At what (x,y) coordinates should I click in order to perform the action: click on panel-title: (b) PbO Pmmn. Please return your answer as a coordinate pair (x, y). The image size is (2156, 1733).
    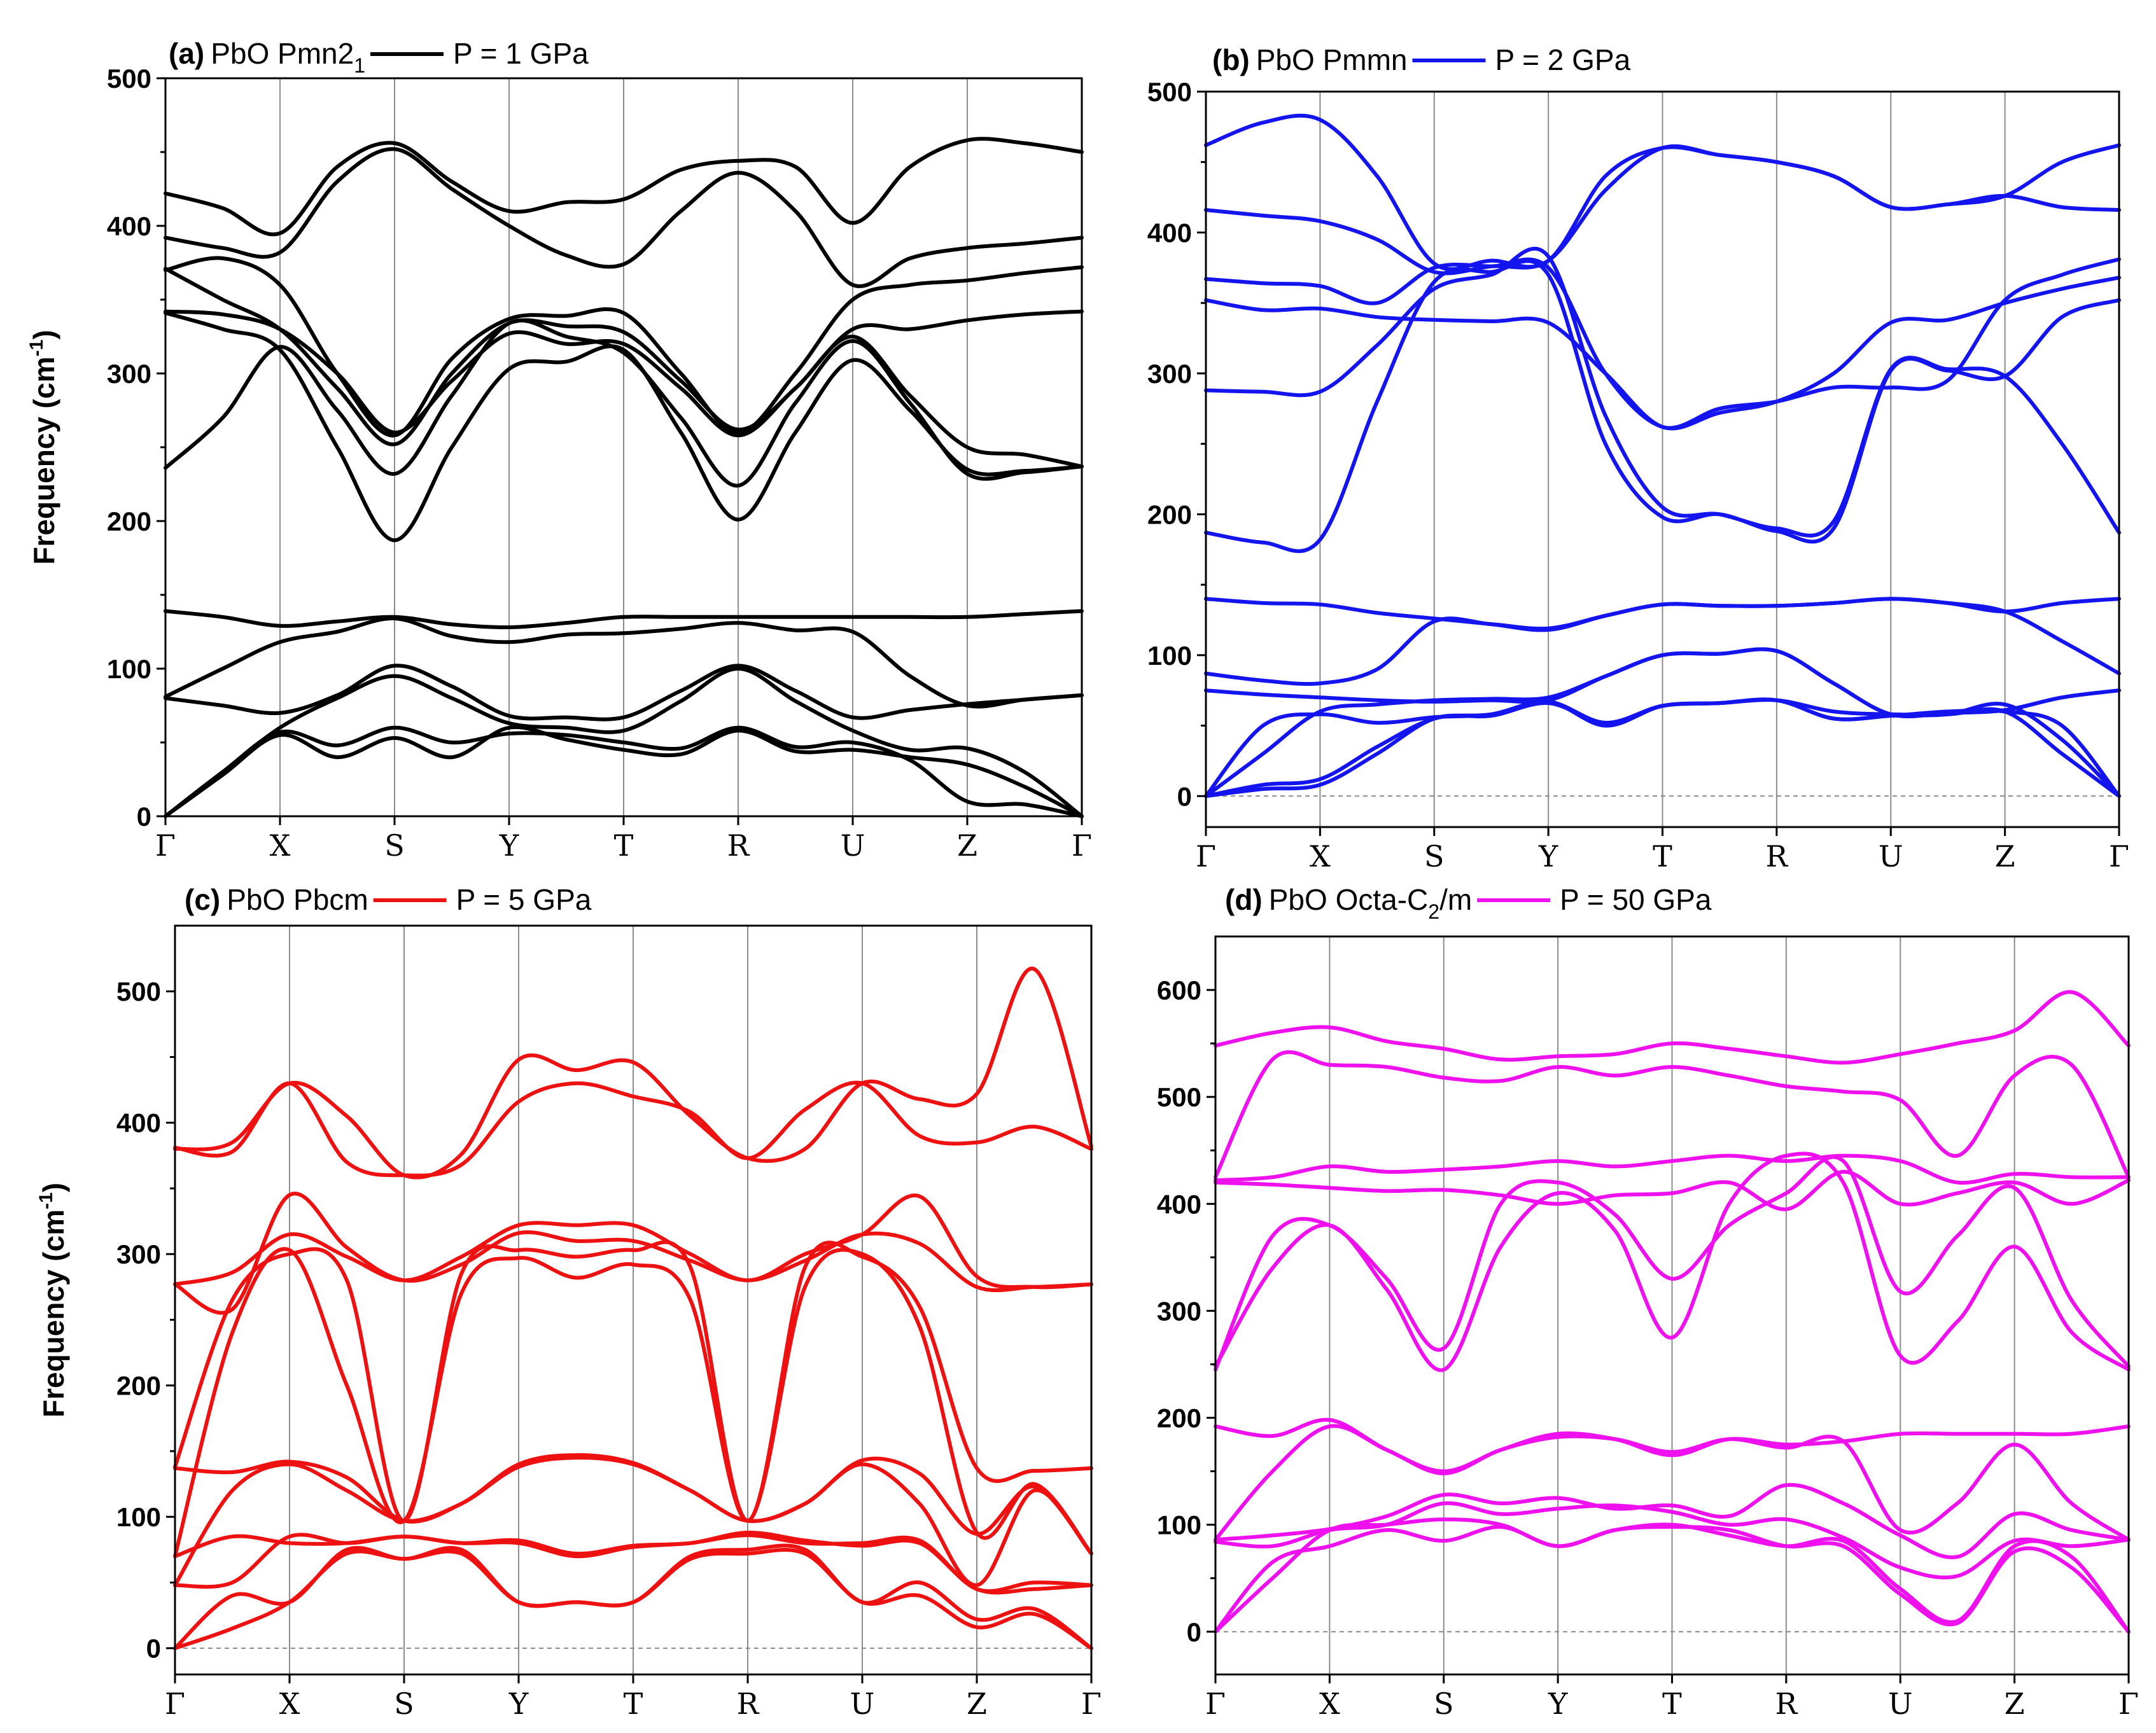
    Looking at the image, I should click on (1309, 59).